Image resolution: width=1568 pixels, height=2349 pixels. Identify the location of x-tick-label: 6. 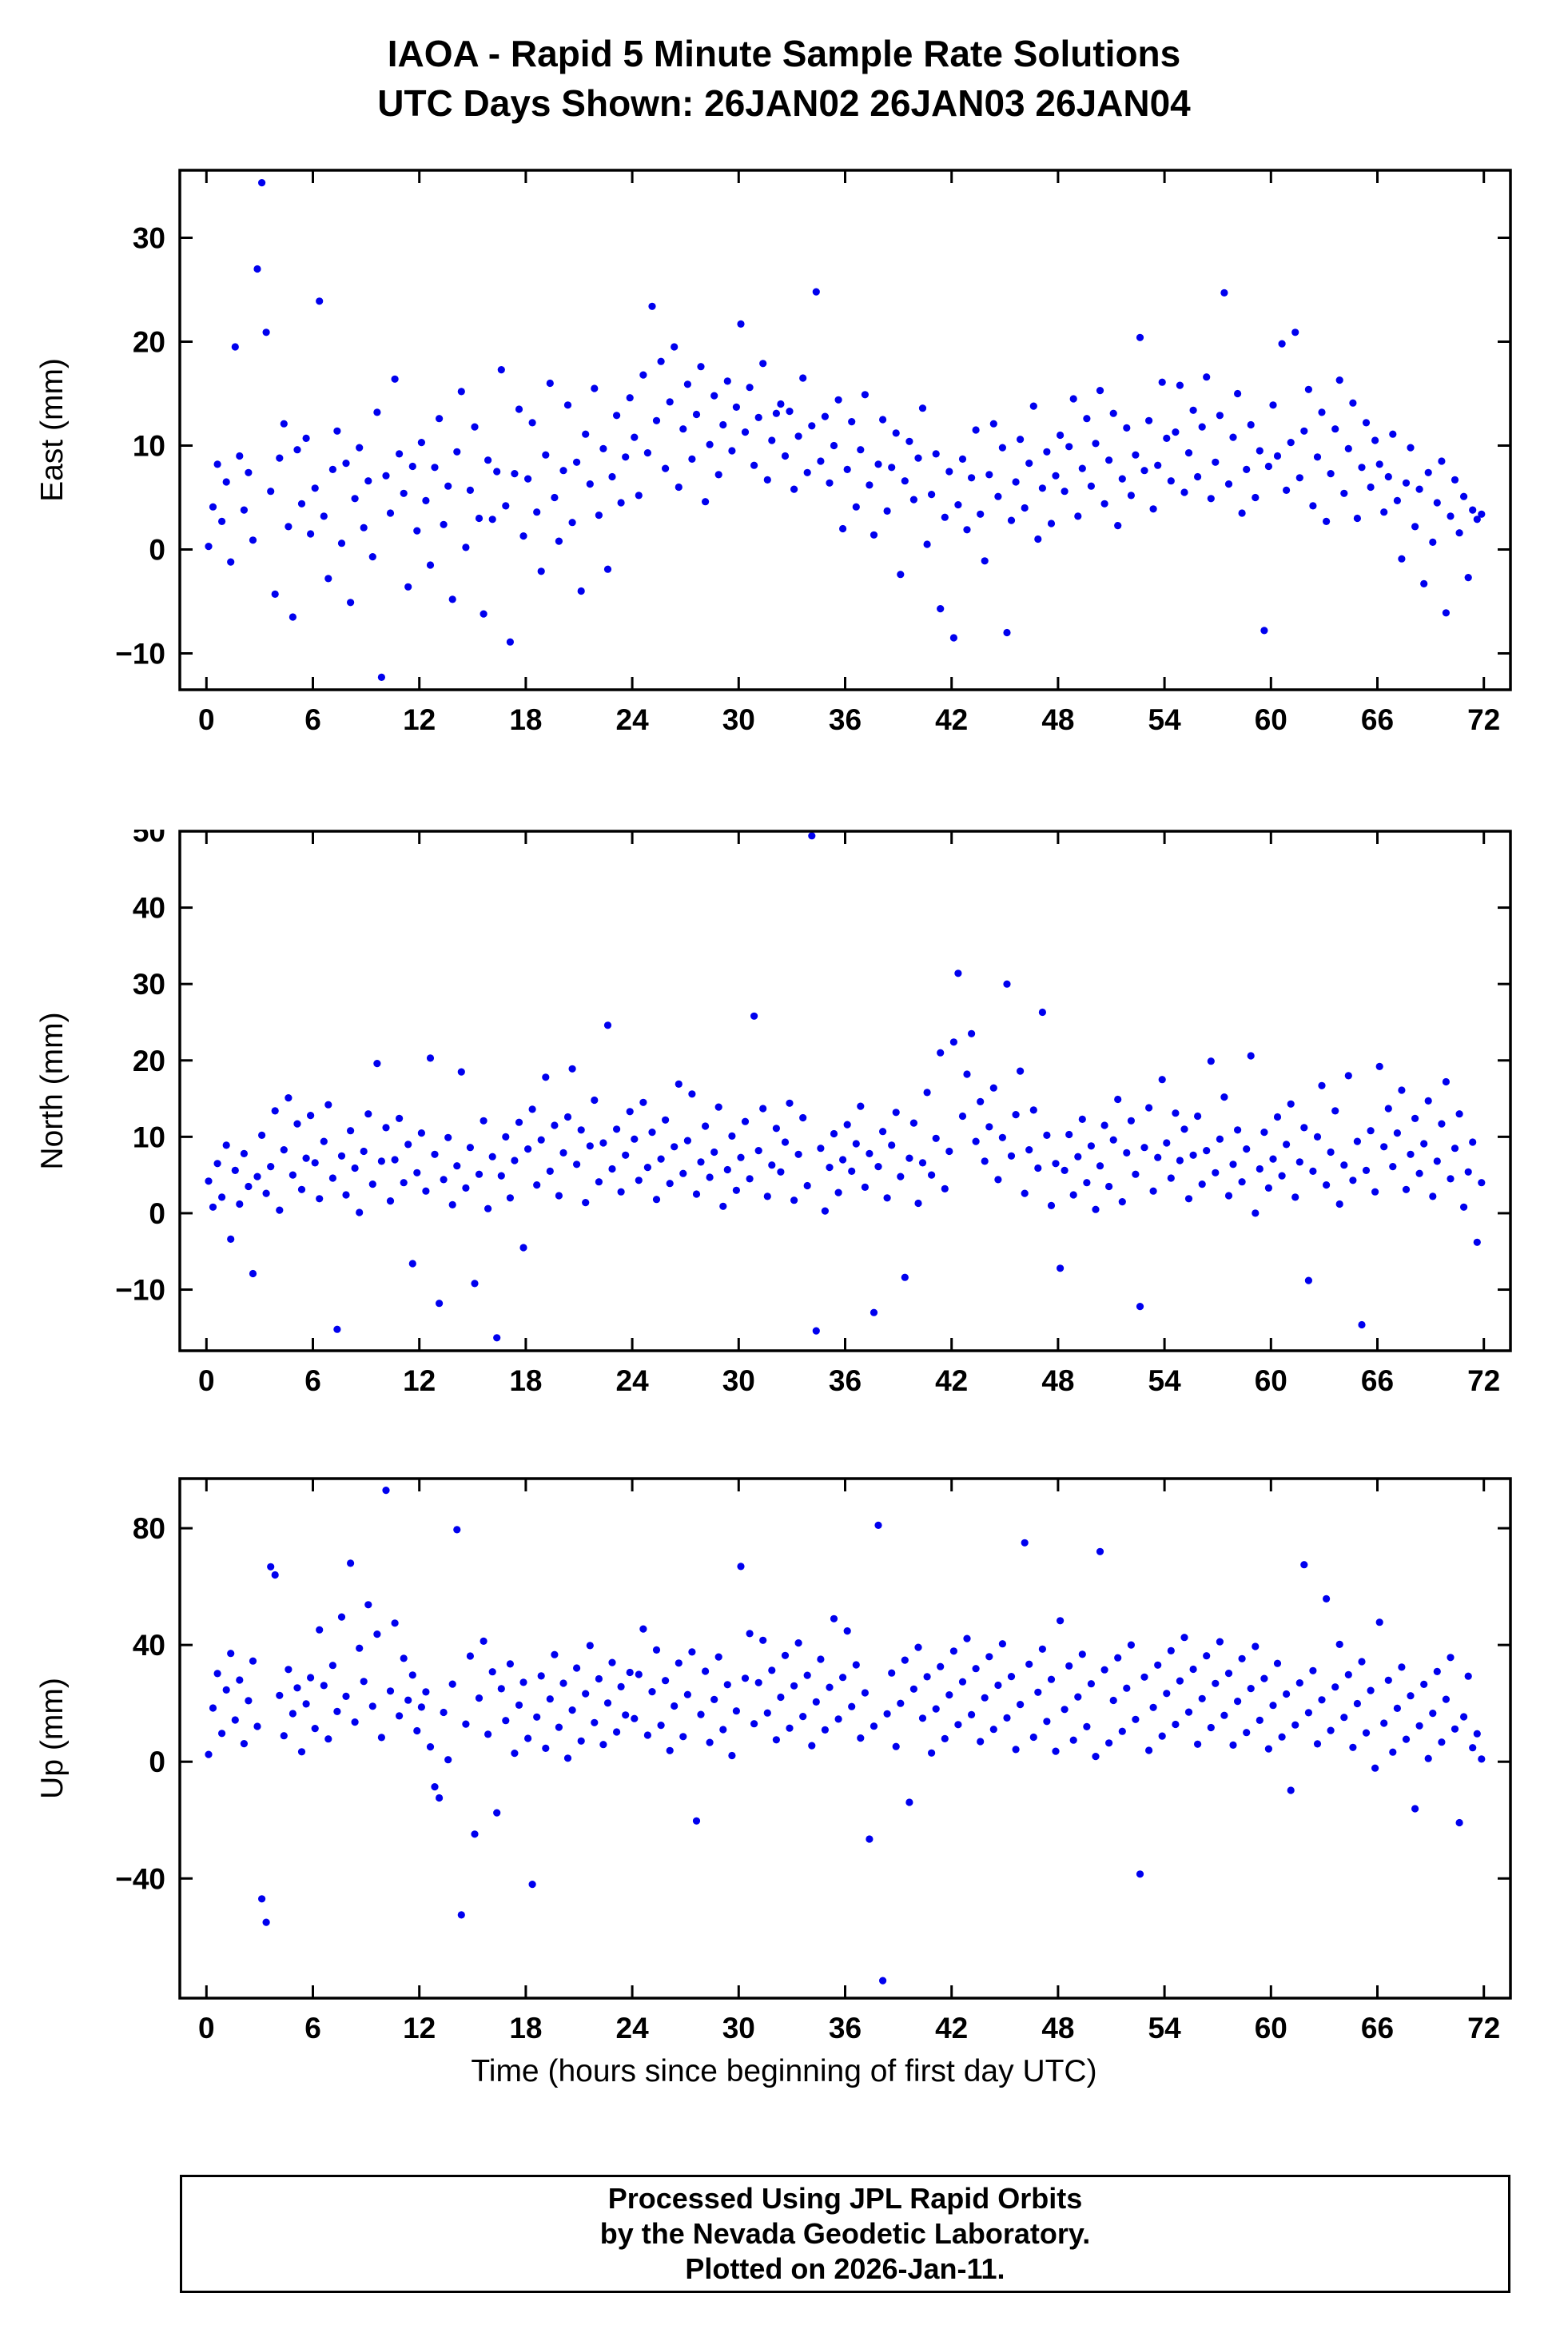
(312, 1380).